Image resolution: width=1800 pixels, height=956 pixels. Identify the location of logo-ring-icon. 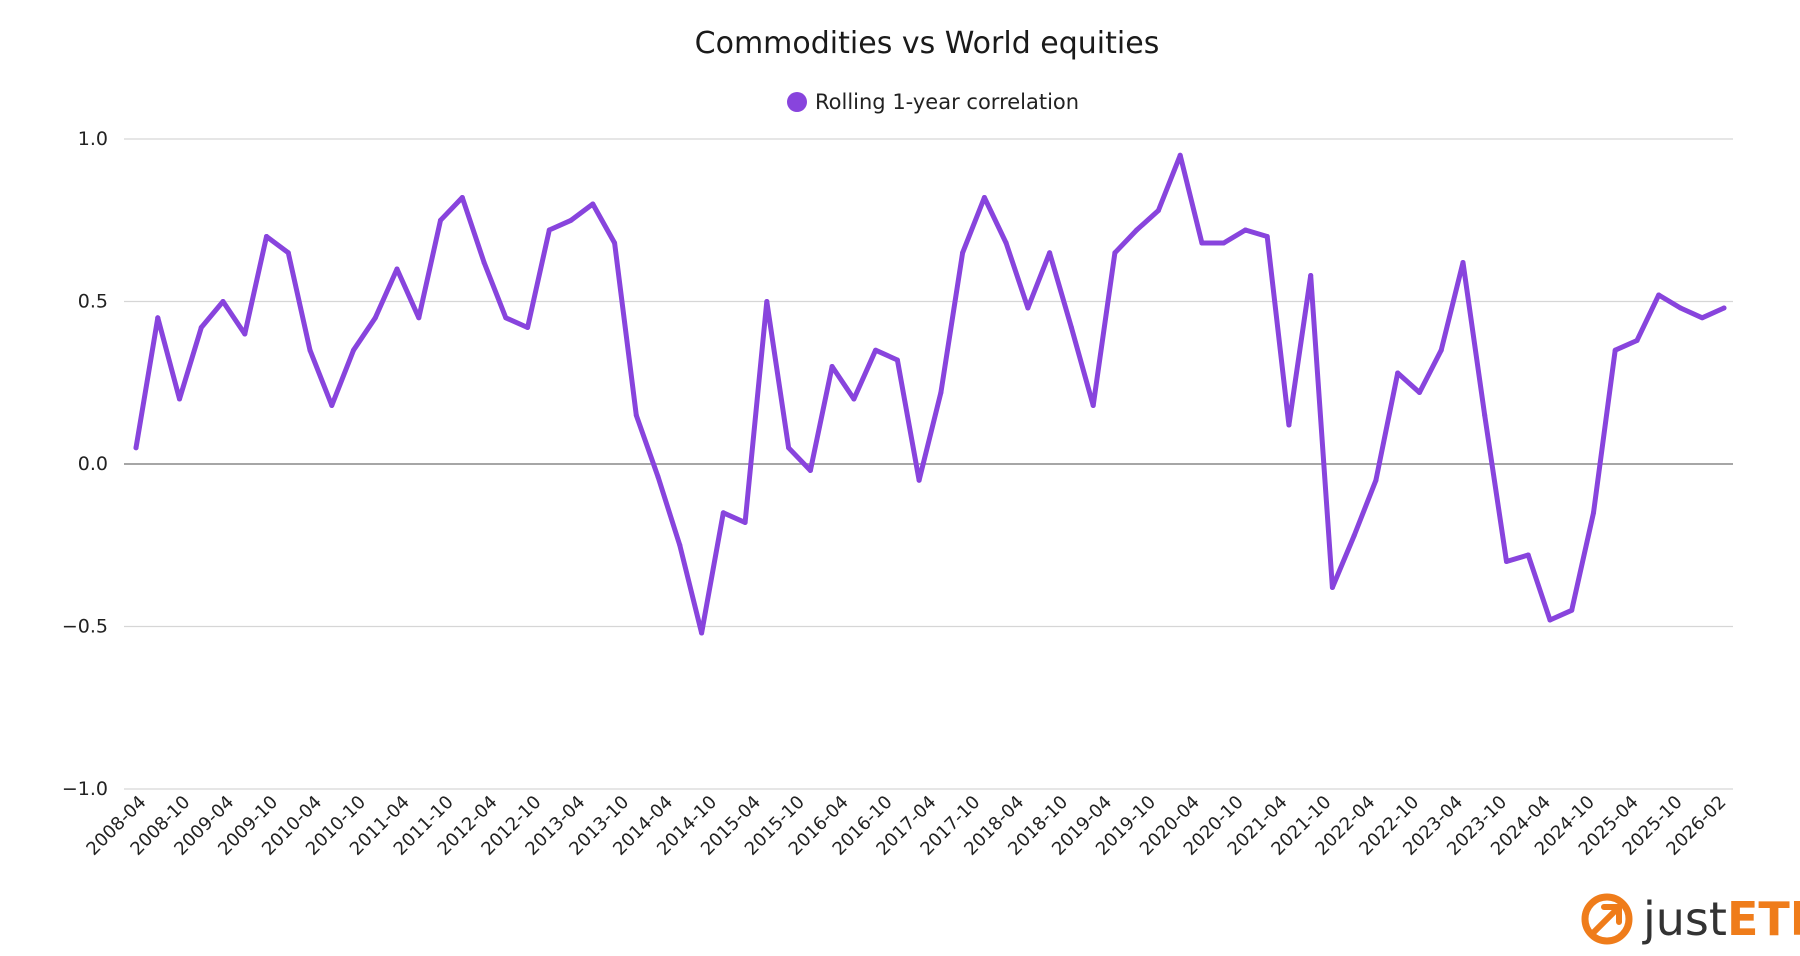
(1607, 919).